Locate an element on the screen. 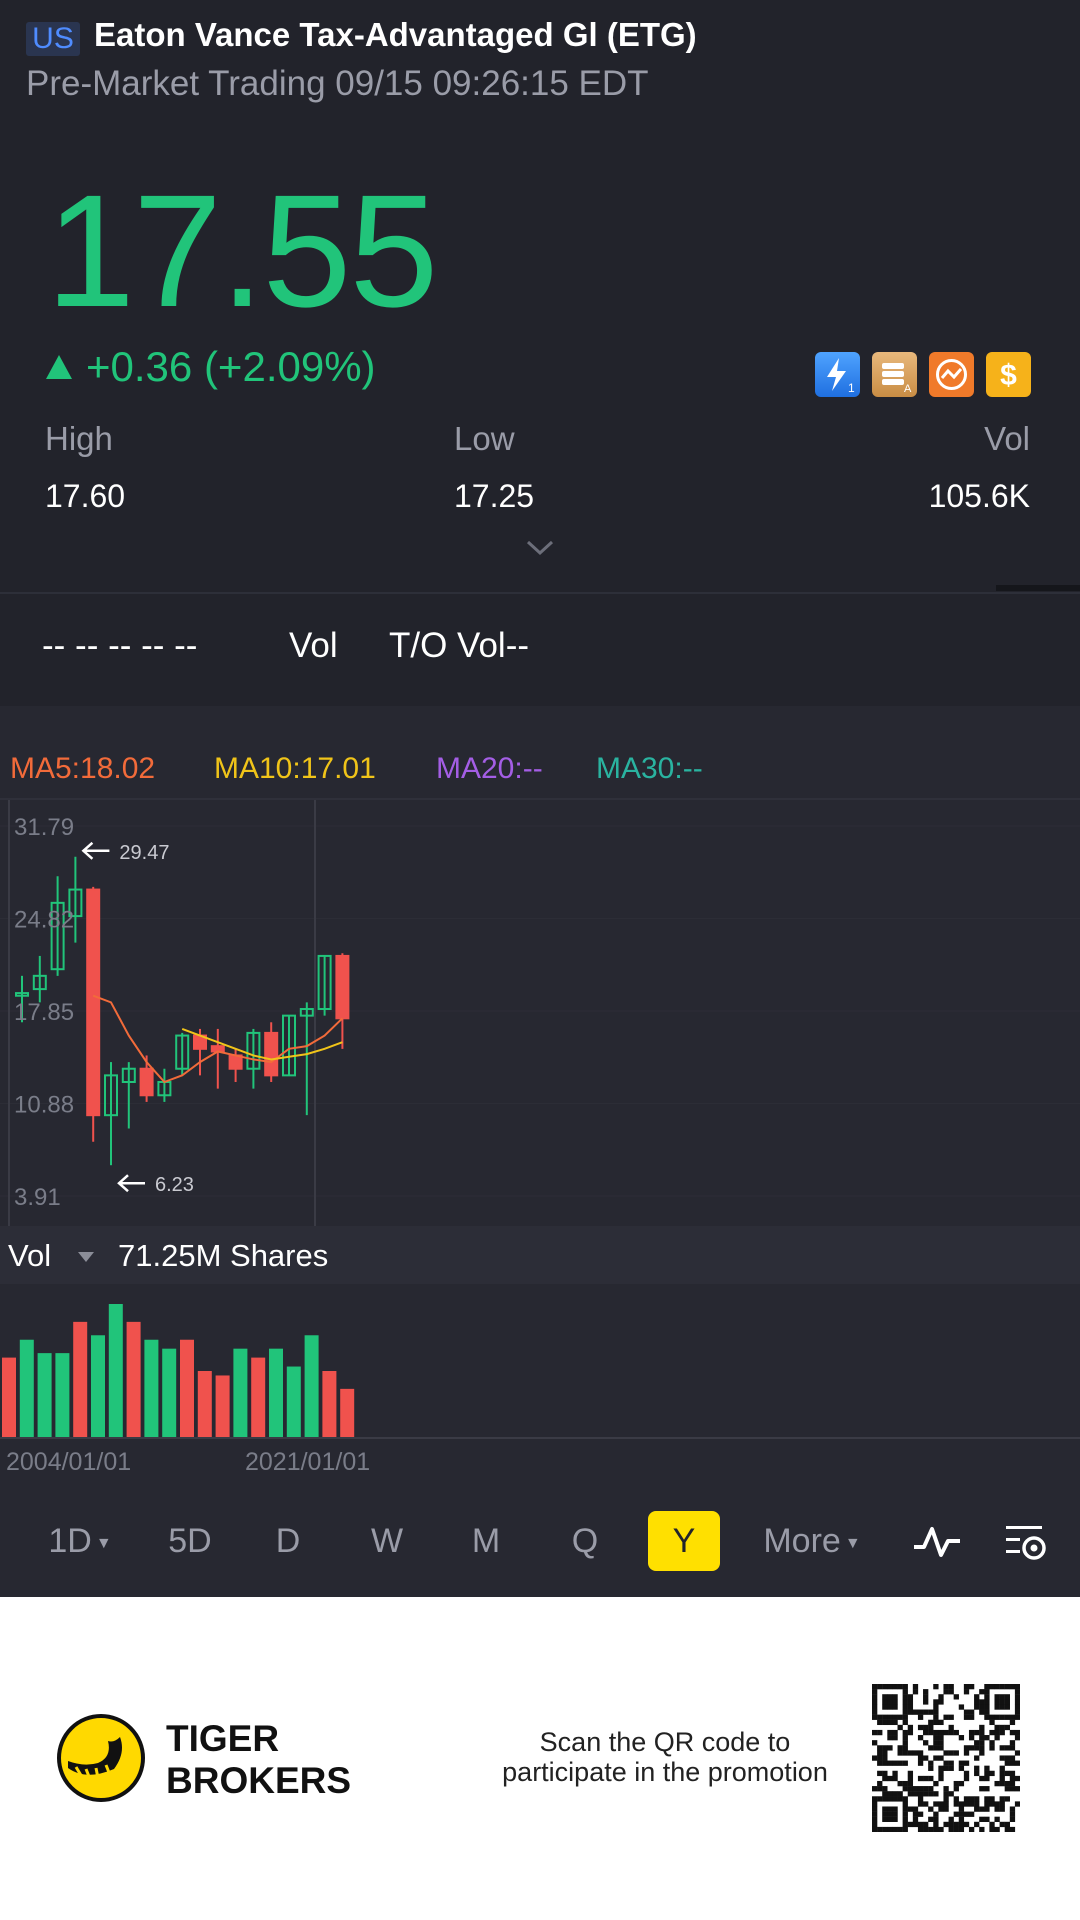 Image resolution: width=1080 pixels, height=1920 pixels. tab-more: More ▼ is located at coordinates (812, 1541).